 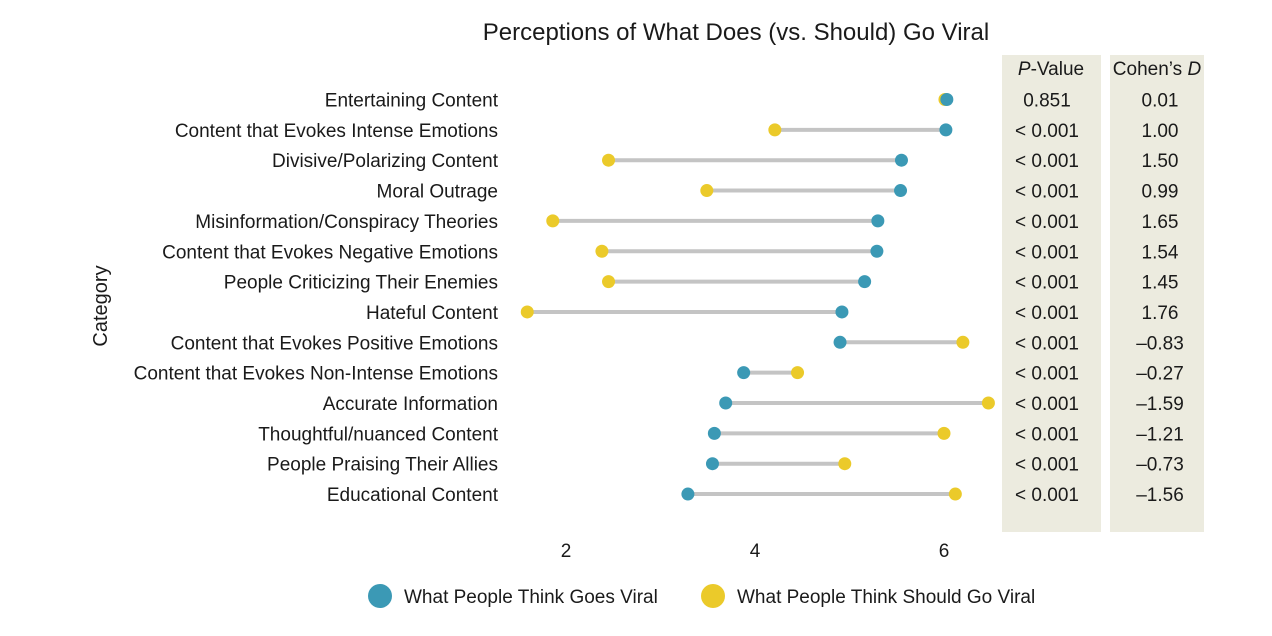 I want to click on cohens-d-cell: 1.50, so click(x=1160, y=161).